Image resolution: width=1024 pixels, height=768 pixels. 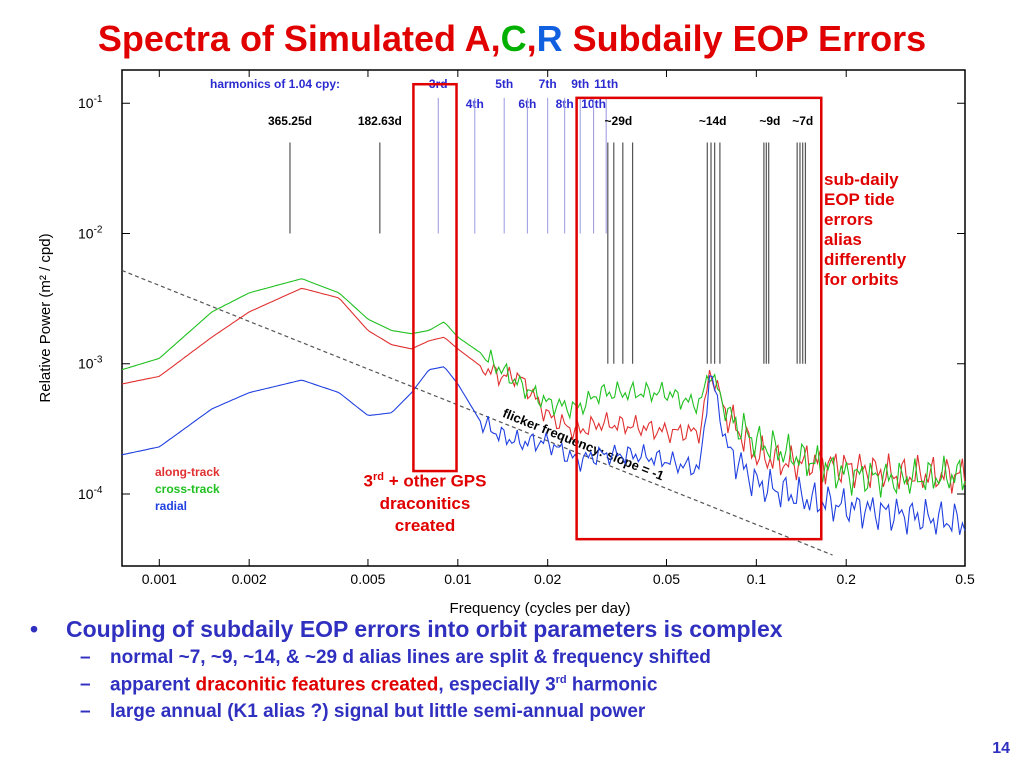 I want to click on legend: along-track cross-track radial, so click(x=187, y=489).